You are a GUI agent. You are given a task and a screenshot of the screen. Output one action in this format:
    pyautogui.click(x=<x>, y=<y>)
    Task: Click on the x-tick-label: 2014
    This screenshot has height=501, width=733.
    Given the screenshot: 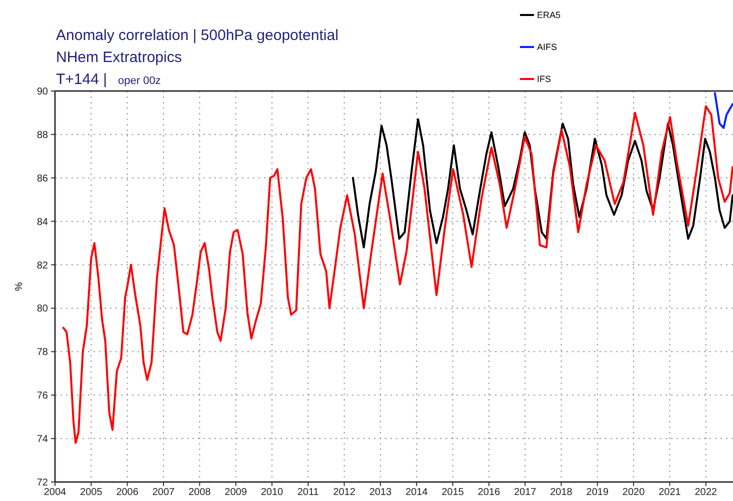 What is the action you would take?
    pyautogui.click(x=416, y=492)
    